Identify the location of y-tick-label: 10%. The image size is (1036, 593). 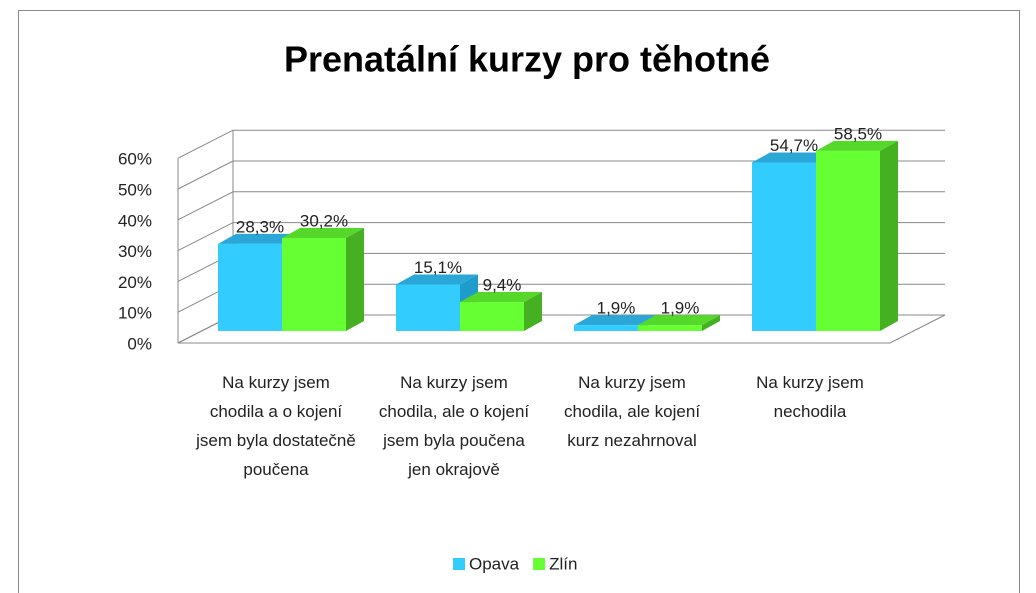
(135, 313).